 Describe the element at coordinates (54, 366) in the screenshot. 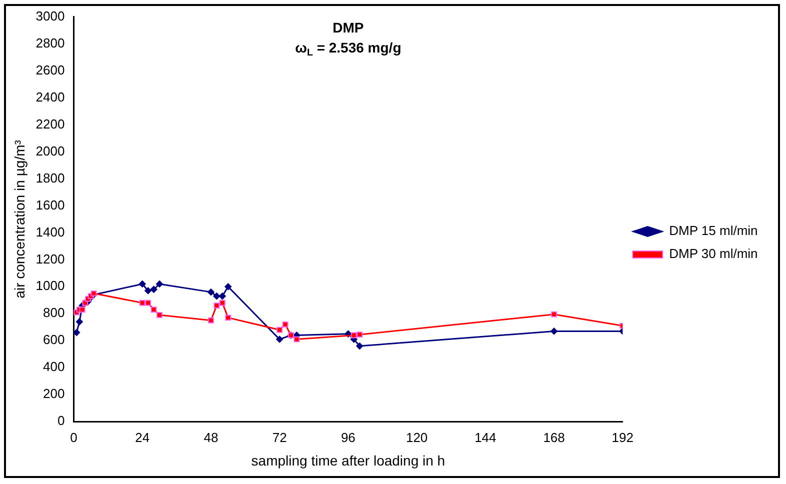

I see `y-tick-label: 400` at that location.